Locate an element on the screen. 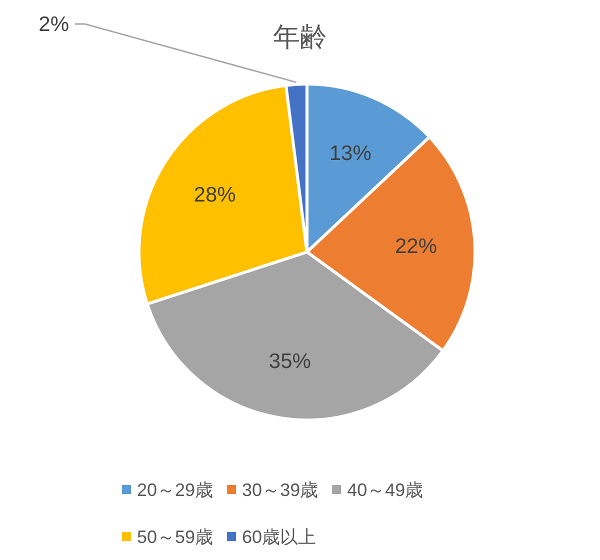 The image size is (600, 560). data-label: 2% is located at coordinates (53, 24).